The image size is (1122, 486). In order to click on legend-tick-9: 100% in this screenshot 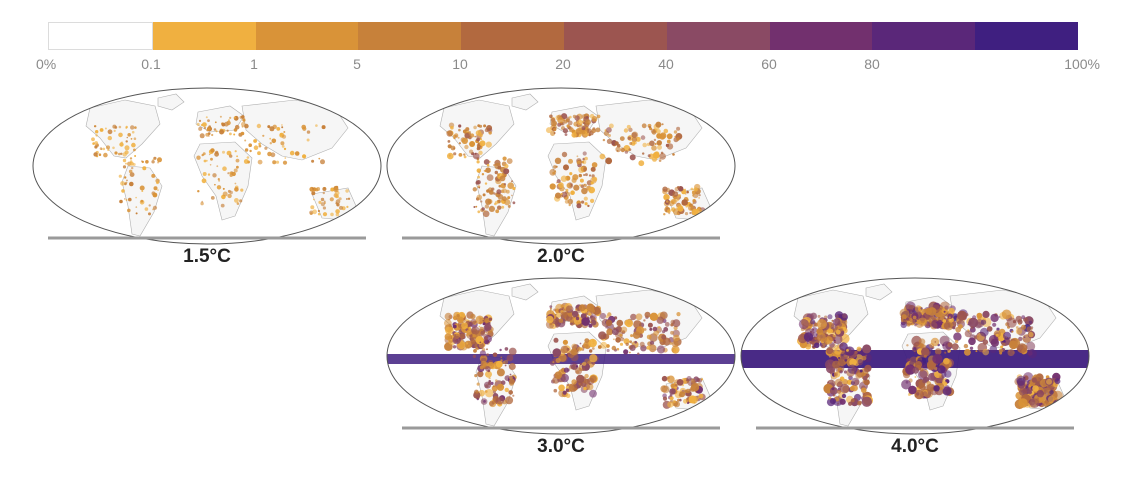, I will do `click(1082, 64)`.